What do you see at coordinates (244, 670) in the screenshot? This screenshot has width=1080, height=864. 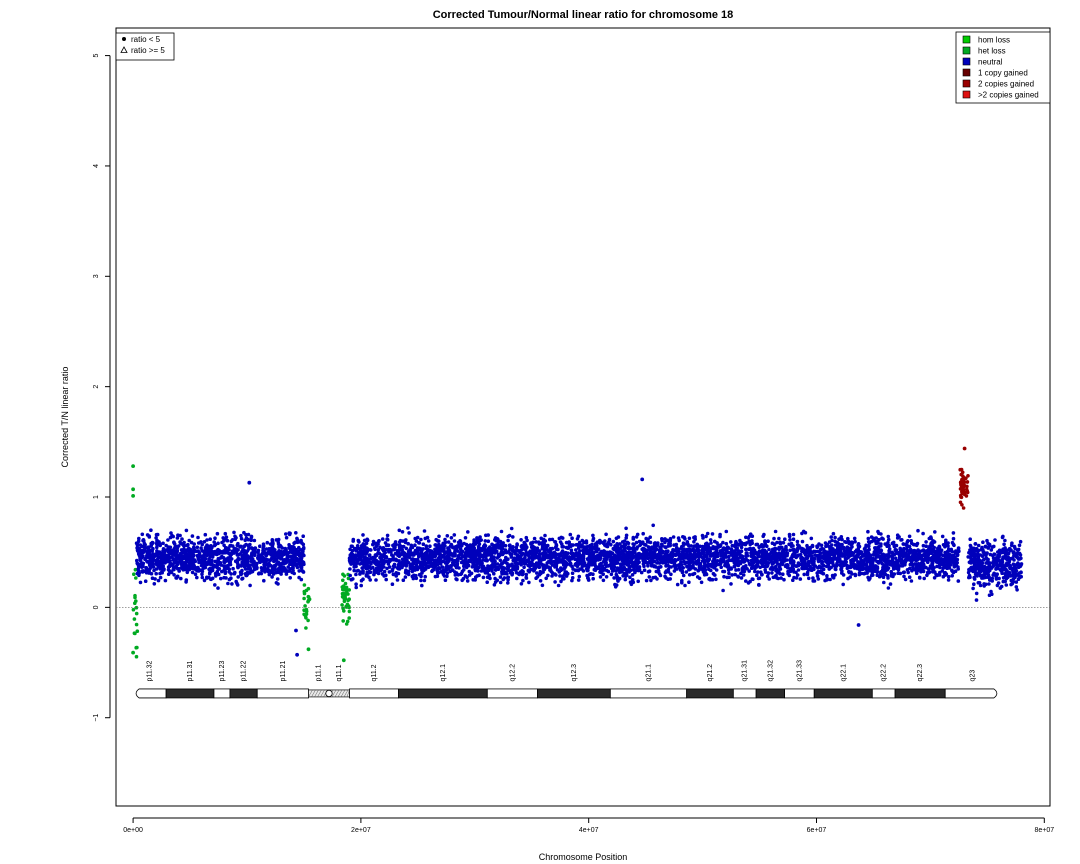 I see `ideogram-band-label: p11.22` at bounding box center [244, 670].